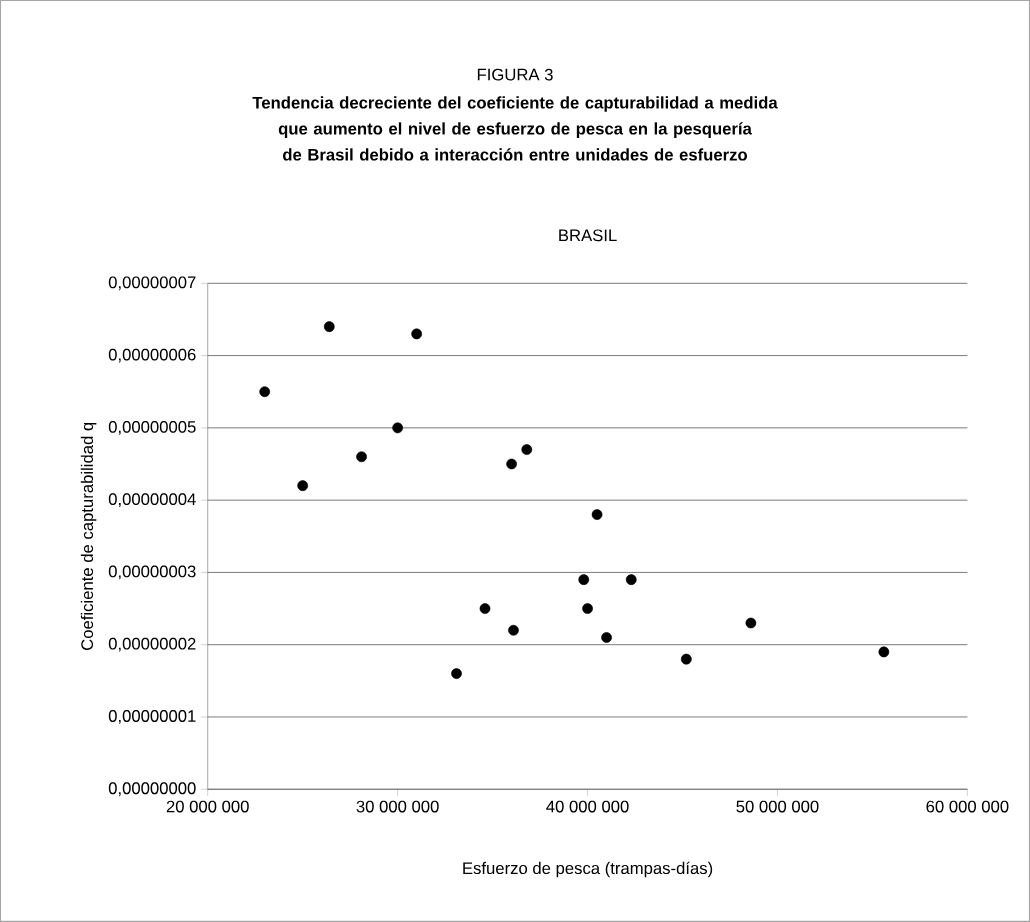 The width and height of the screenshot is (1030, 922). What do you see at coordinates (397, 806) in the screenshot?
I see `x-tick-label: 30 000 000` at bounding box center [397, 806].